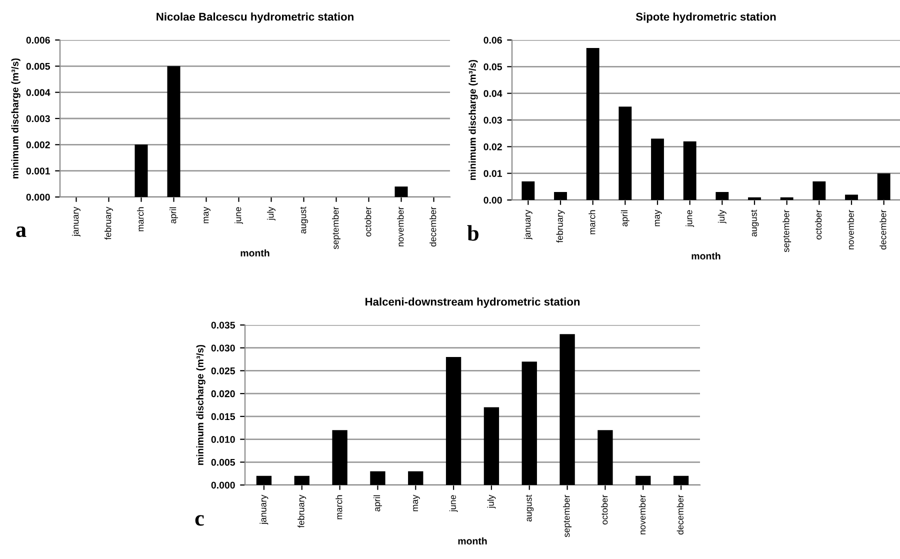 This screenshot has width=900, height=559. I want to click on y-tick-label: 0.002, so click(38, 144).